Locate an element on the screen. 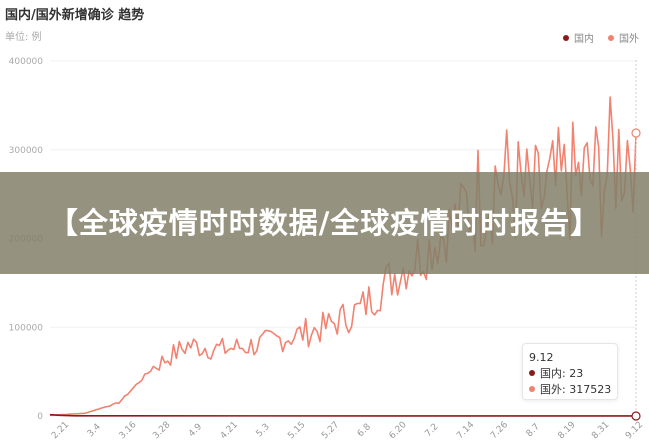 This screenshot has width=649, height=447. highlight-point-domestic is located at coordinates (636, 416).